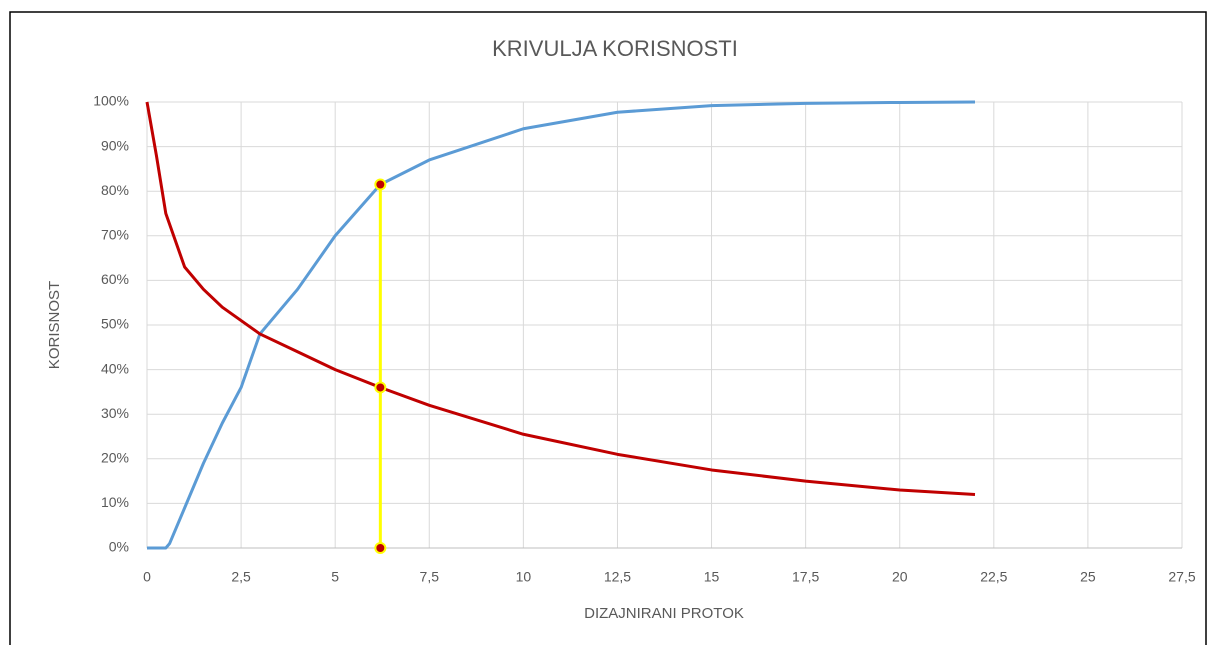 This screenshot has height=645, width=1208. Describe the element at coordinates (1088, 577) in the screenshot. I see `x-tick-label: 25` at that location.